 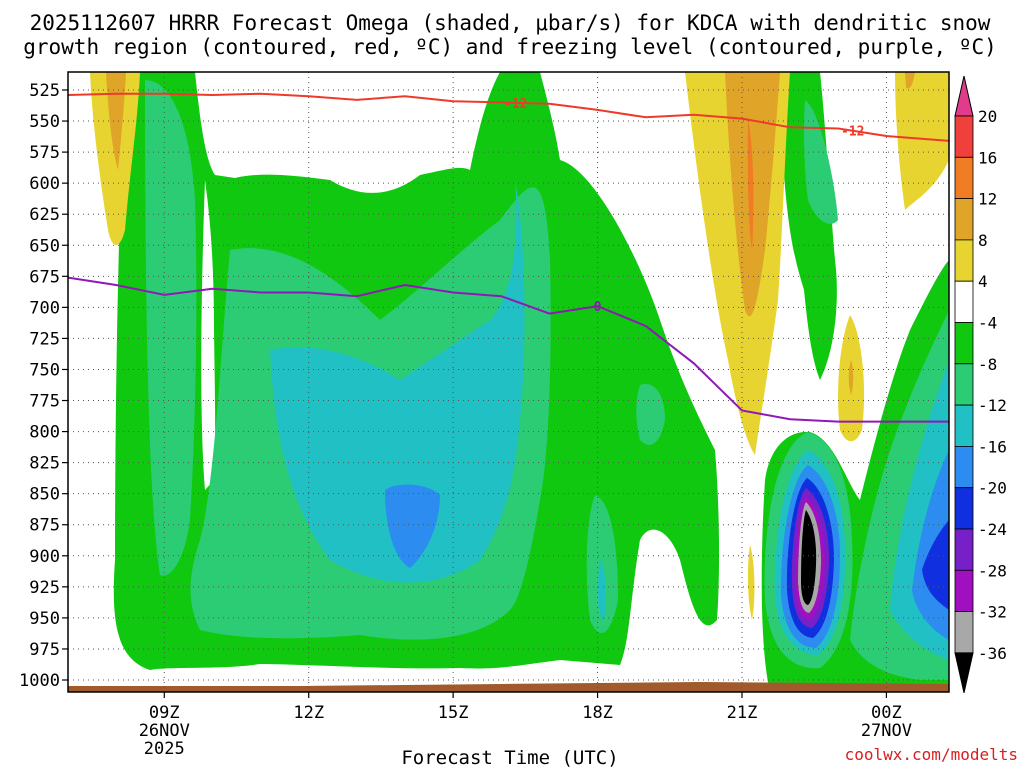 What do you see at coordinates (44, 277) in the screenshot?
I see `y-tick-label: 675` at bounding box center [44, 277].